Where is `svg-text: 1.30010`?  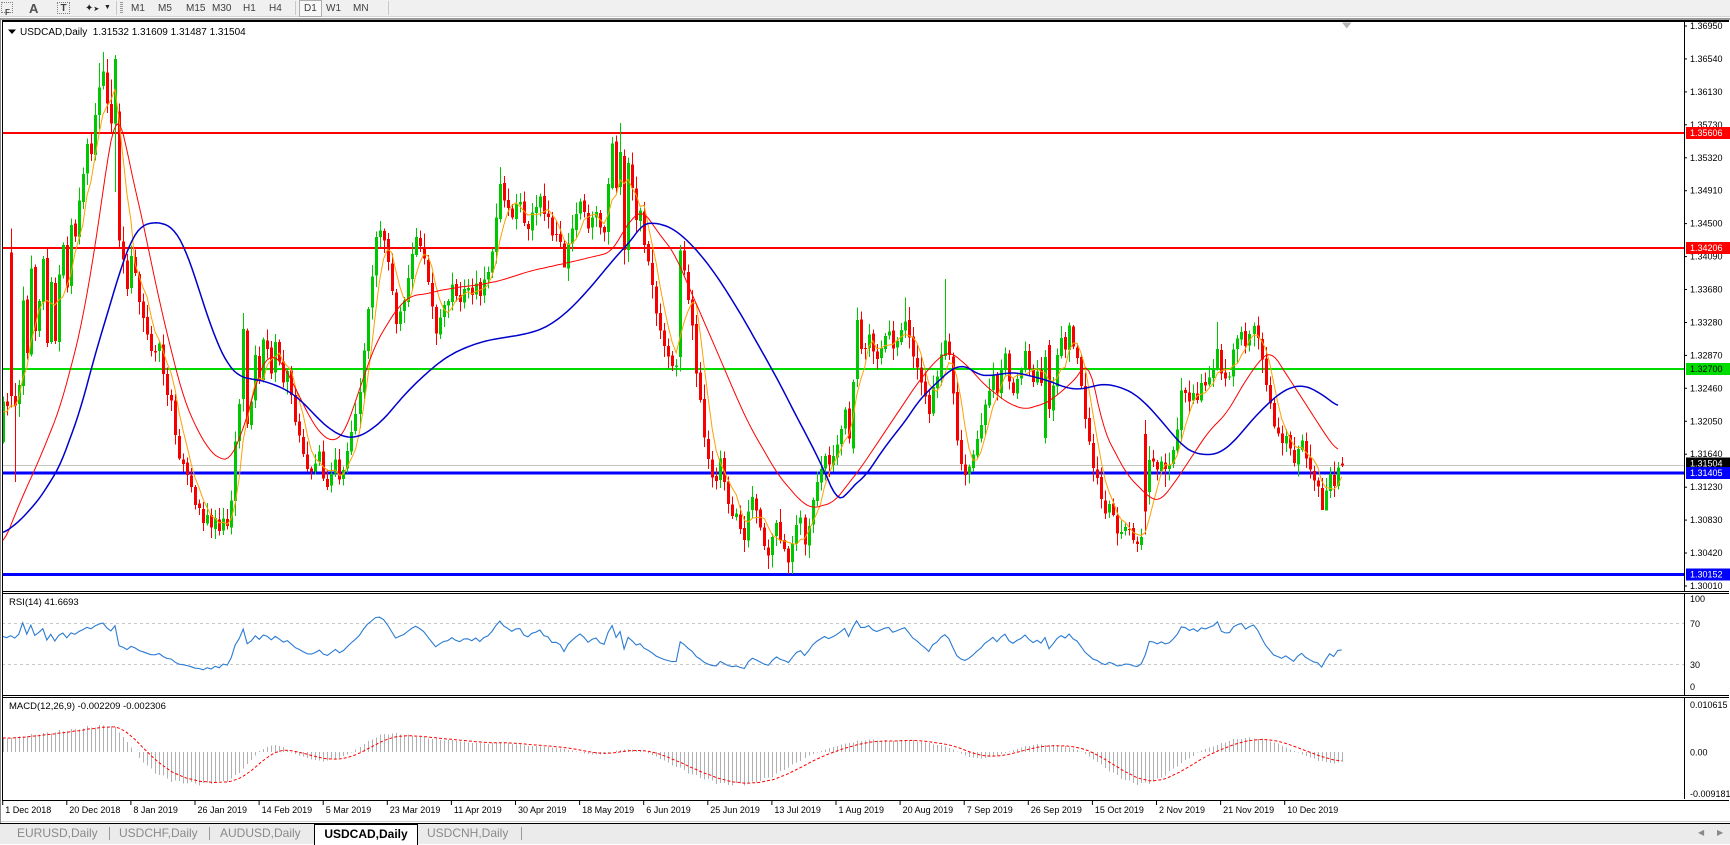 svg-text: 1.30010 is located at coordinates (1706, 586).